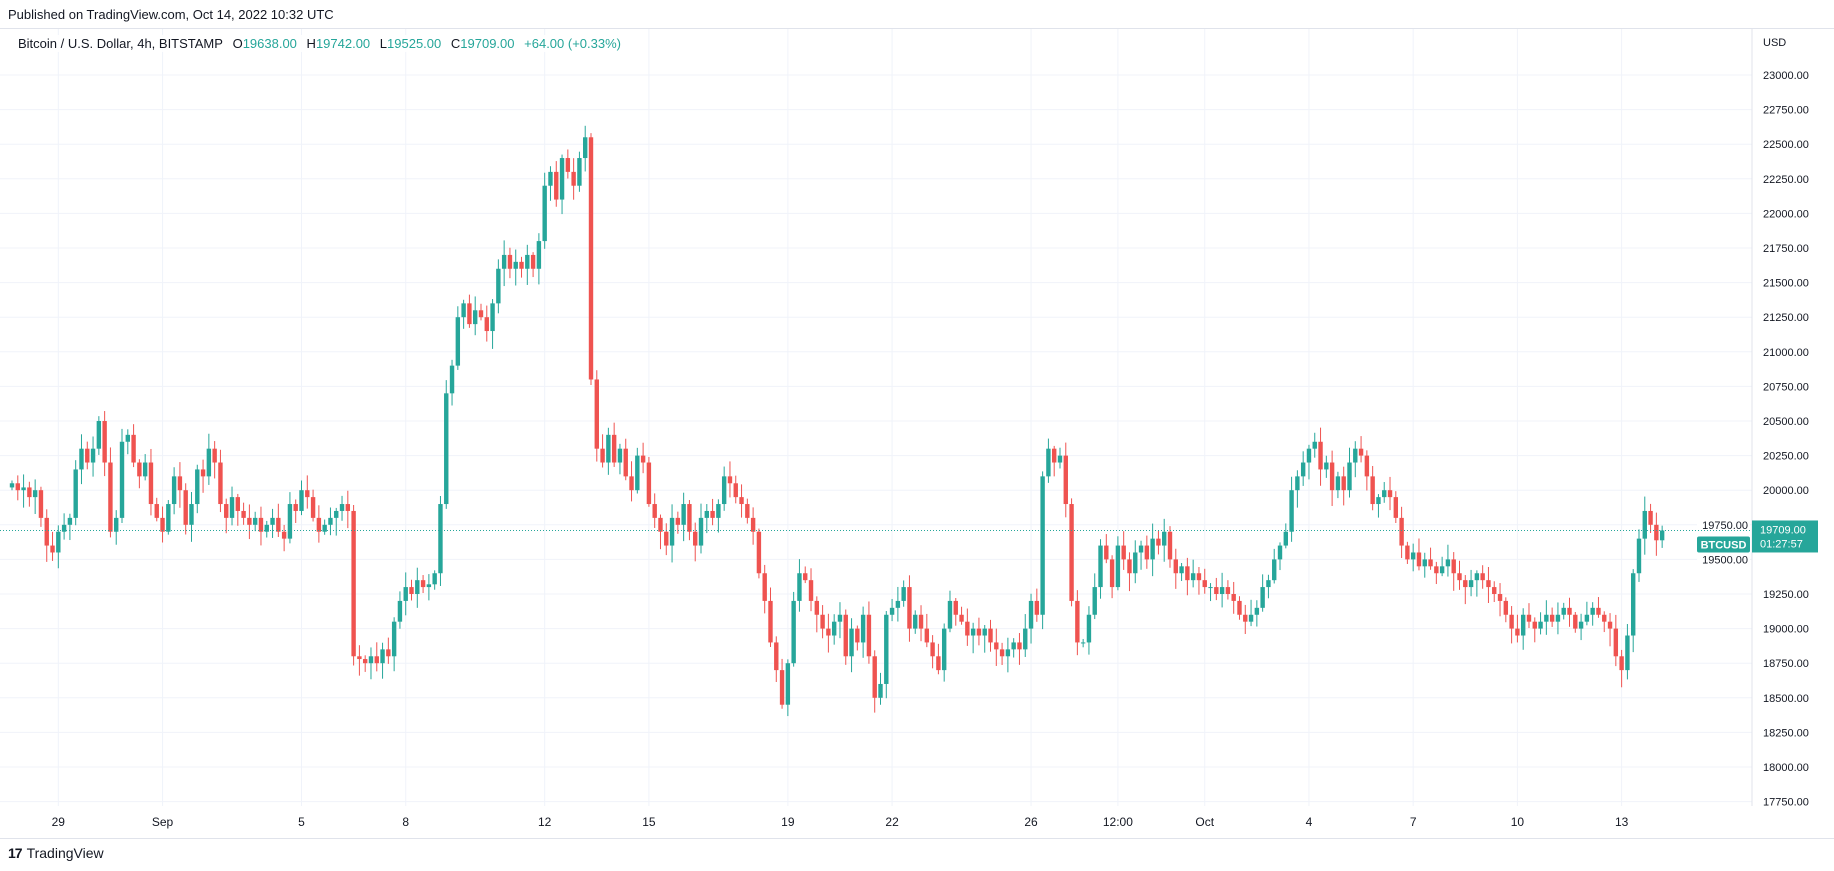 The width and height of the screenshot is (1834, 871). What do you see at coordinates (1786, 491) in the screenshot?
I see `y-tick-label: 20000.00` at bounding box center [1786, 491].